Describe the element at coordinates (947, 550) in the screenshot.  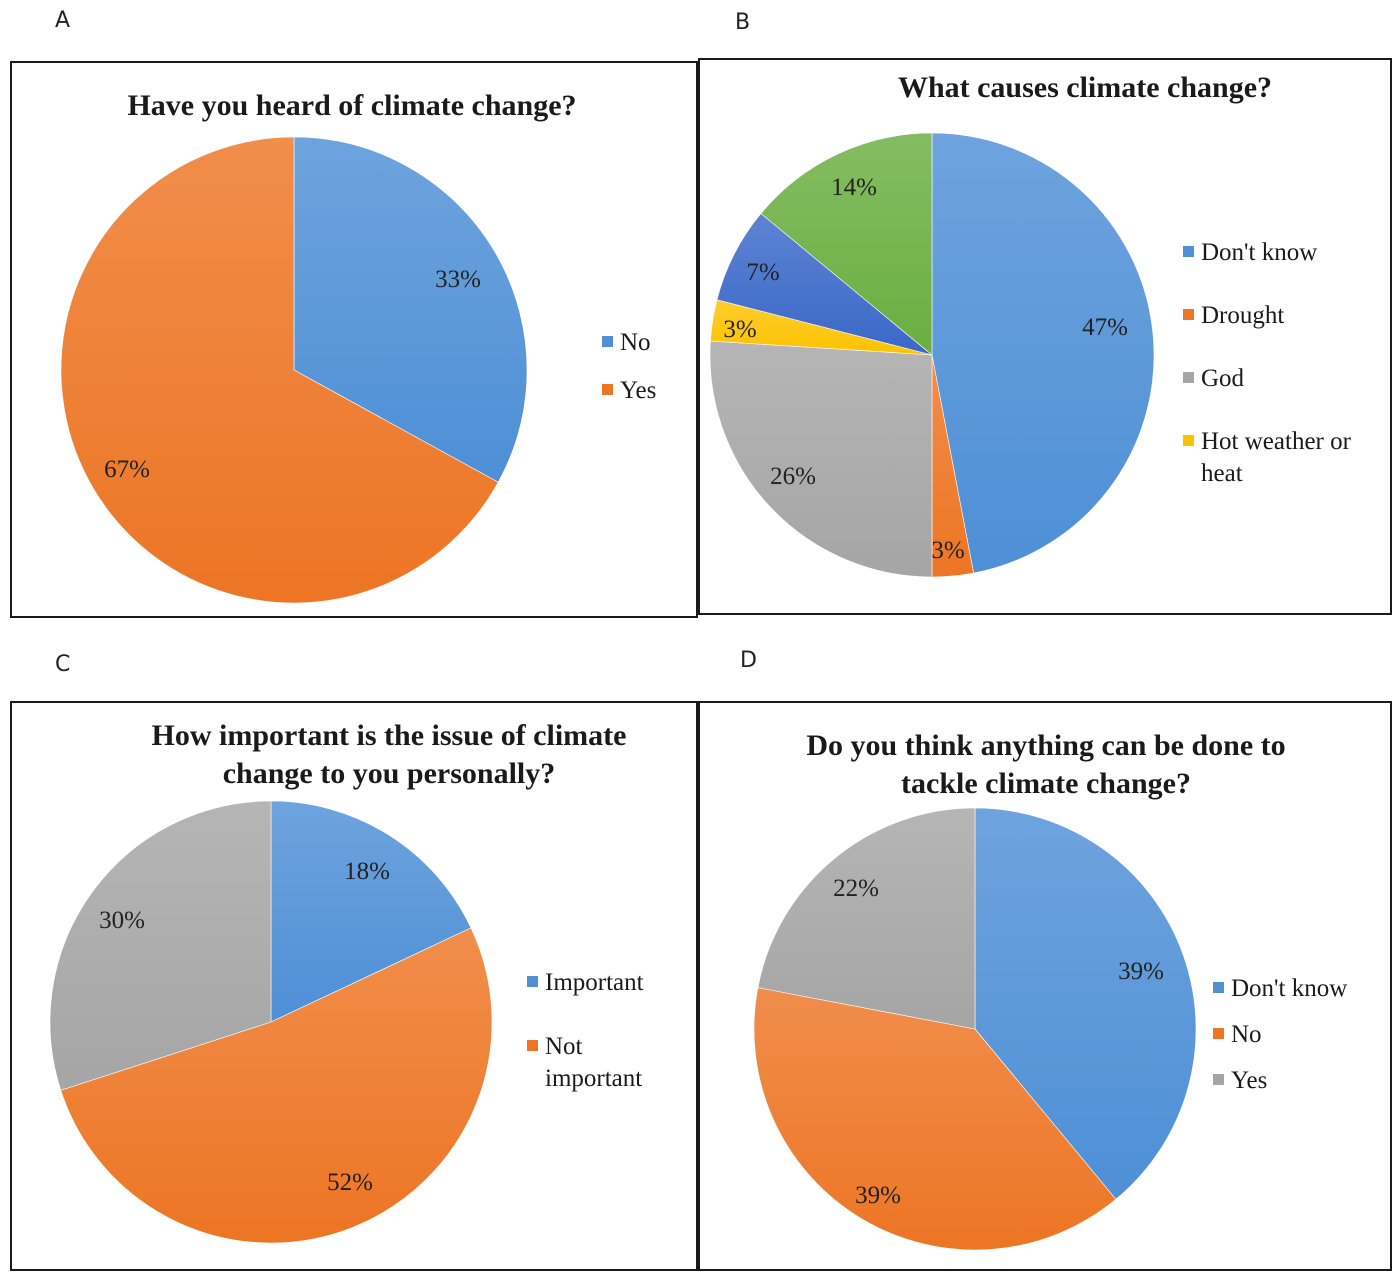
I see `slice-label-drought: 3%` at that location.